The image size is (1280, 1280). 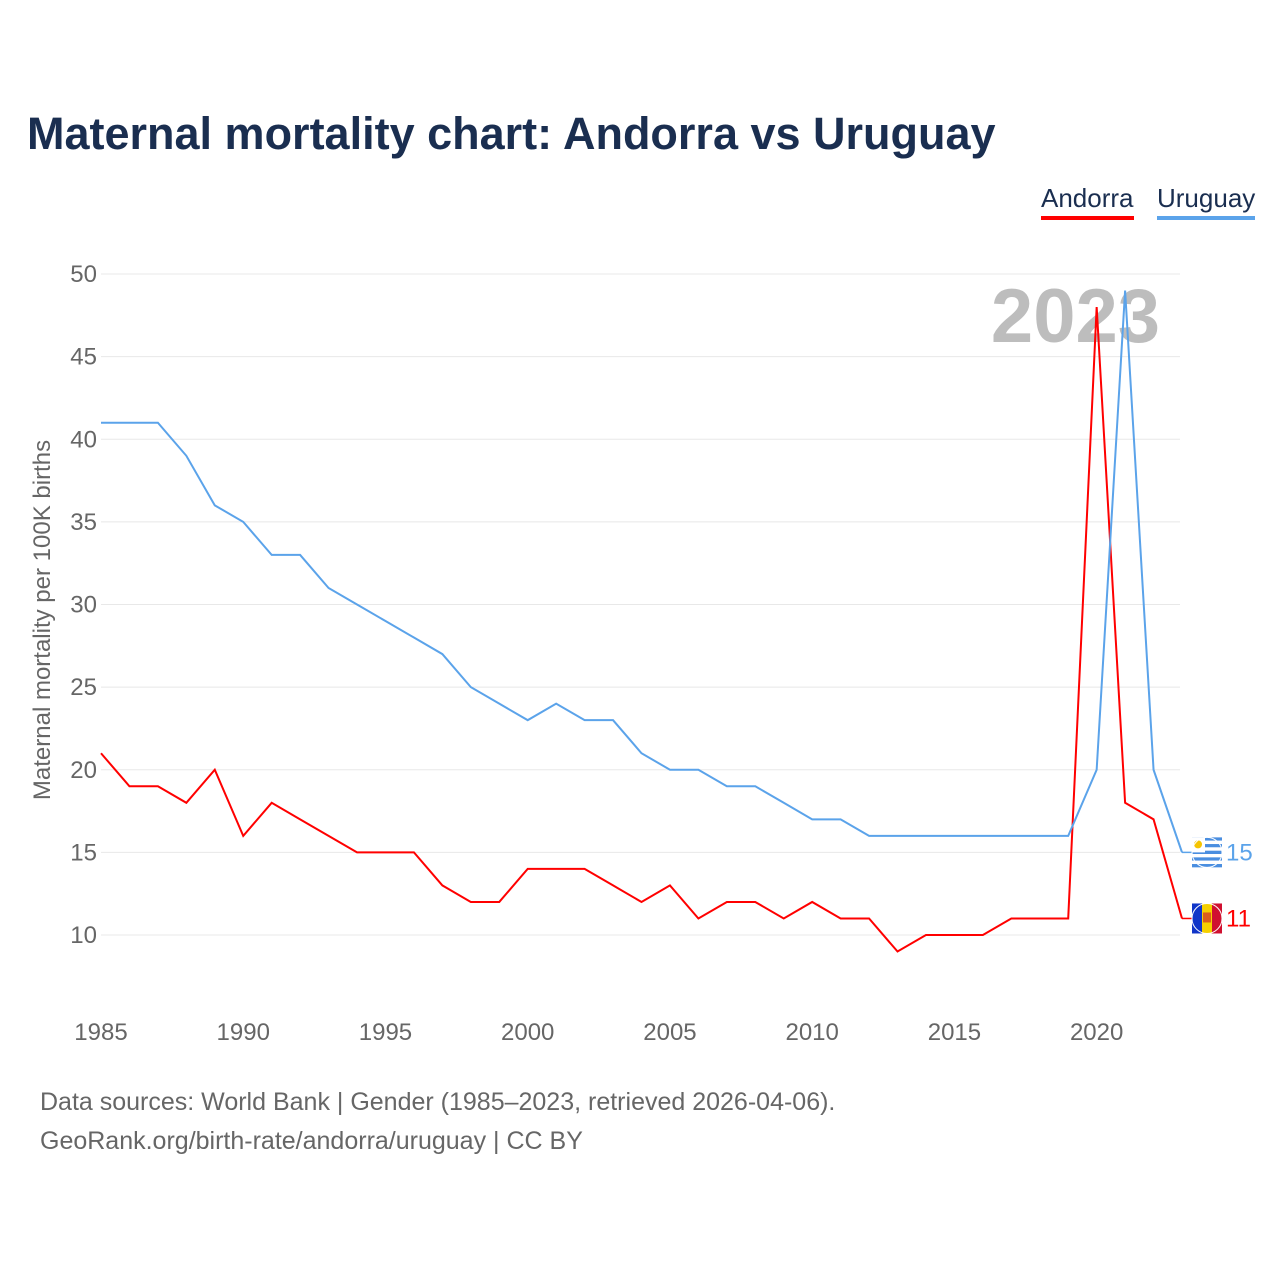 What do you see at coordinates (83, 274) in the screenshot?
I see `y-tick-label: 50` at bounding box center [83, 274].